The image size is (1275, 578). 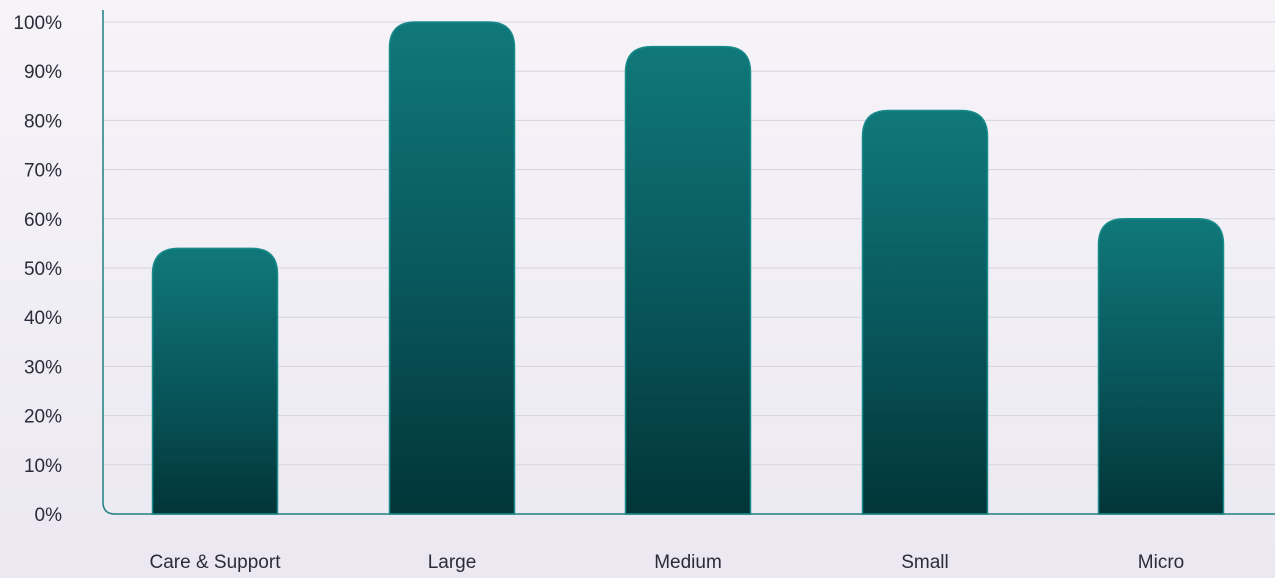 What do you see at coordinates (43, 417) in the screenshot?
I see `y-tick-label: 20%` at bounding box center [43, 417].